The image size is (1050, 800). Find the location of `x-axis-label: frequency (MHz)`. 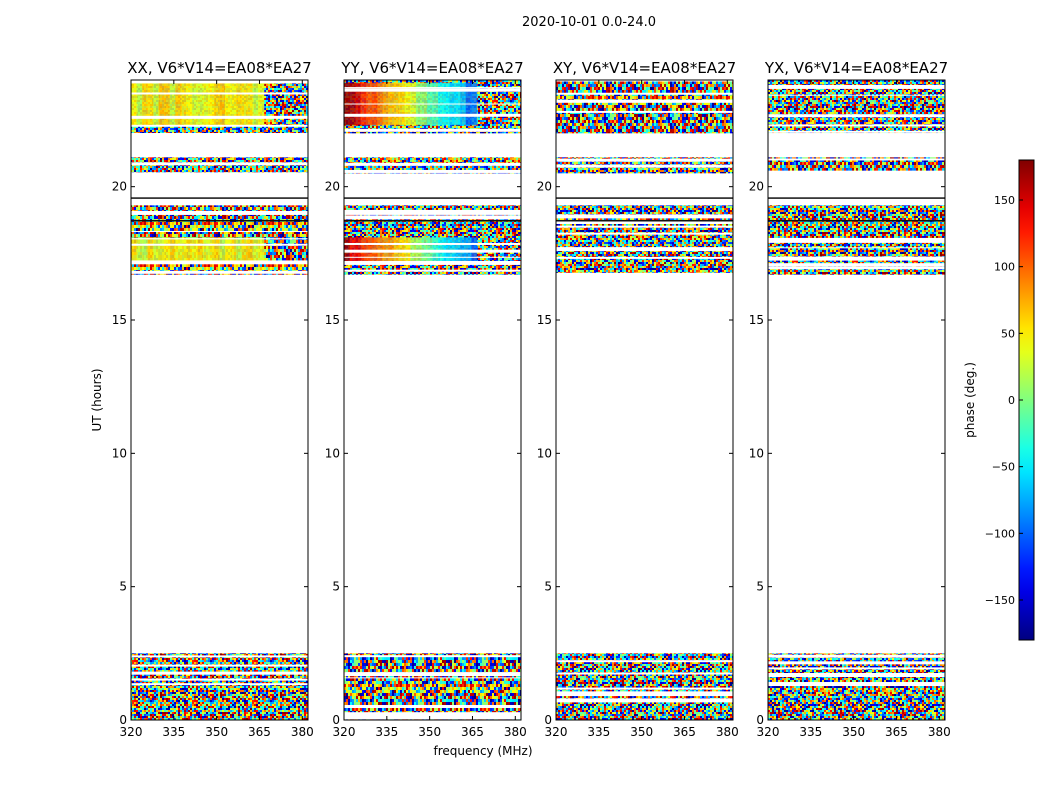

x-axis-label: frequency (MHz) is located at coordinates (482, 751).